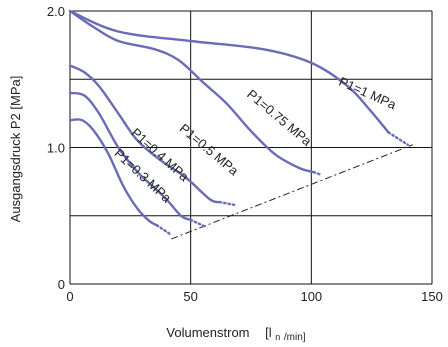 The width and height of the screenshot is (448, 347). What do you see at coordinates (61, 284) in the screenshot?
I see `y-tick-label-0: 0` at bounding box center [61, 284].